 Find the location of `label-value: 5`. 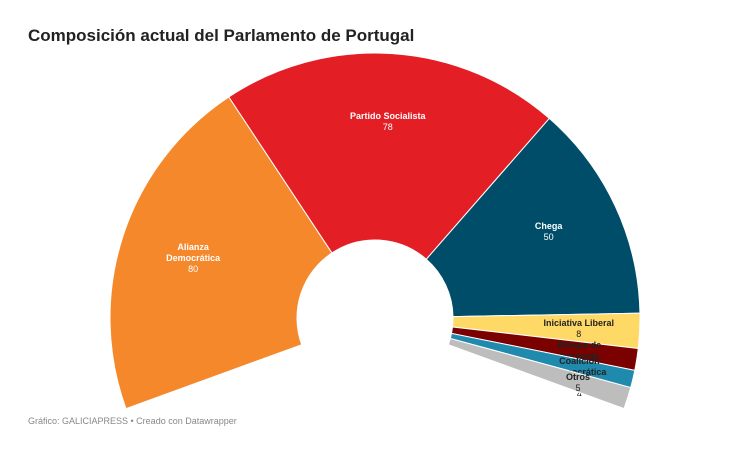

label-value: 5 is located at coordinates (578, 388).